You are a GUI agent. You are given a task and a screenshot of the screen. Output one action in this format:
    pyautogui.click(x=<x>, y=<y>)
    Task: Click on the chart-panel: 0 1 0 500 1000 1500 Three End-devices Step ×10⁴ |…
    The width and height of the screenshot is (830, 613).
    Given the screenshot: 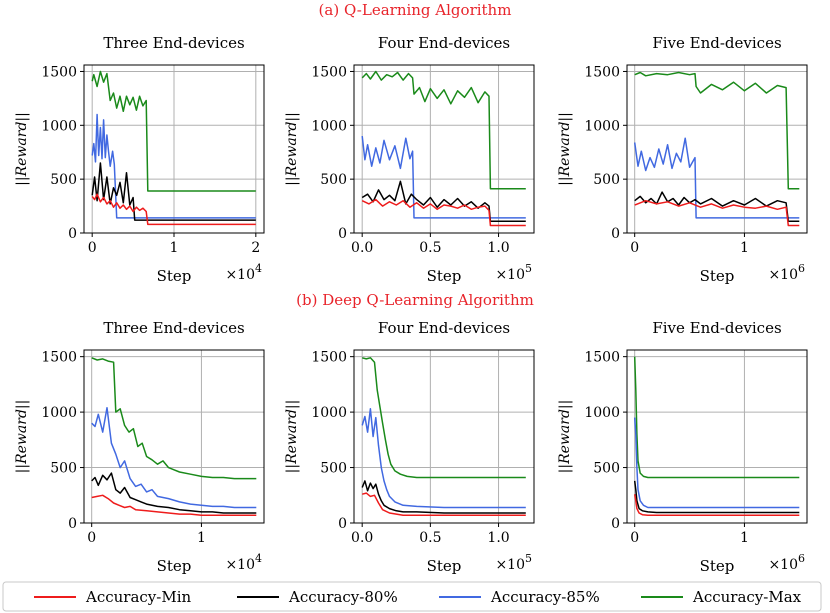 What is the action you would take?
    pyautogui.click(x=139, y=447)
    